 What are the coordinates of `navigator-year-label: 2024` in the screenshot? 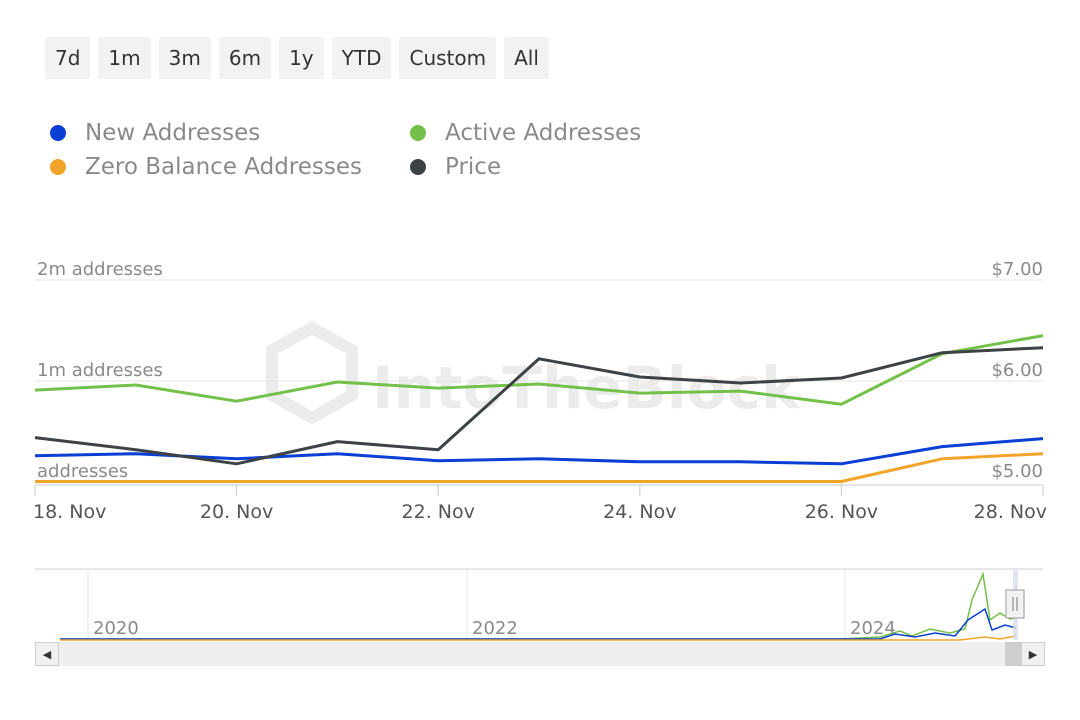 It's located at (873, 628).